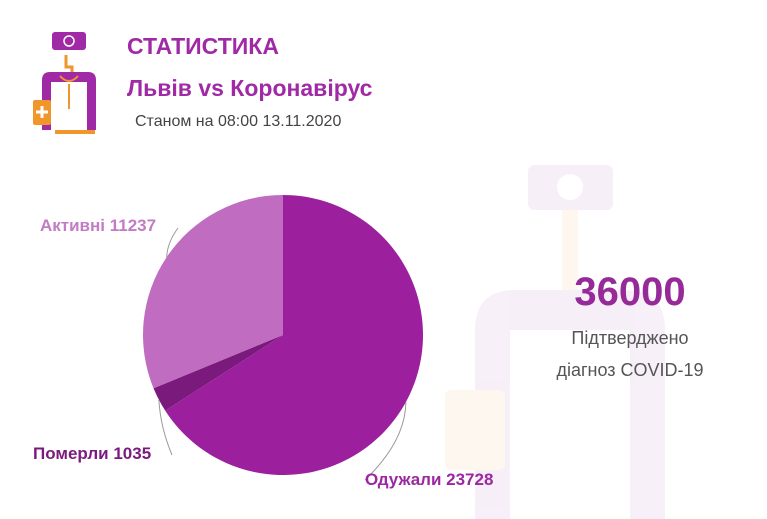 This screenshot has height=519, width=767. Describe the element at coordinates (213, 292) in the screenshot. I see `slice-active` at that location.